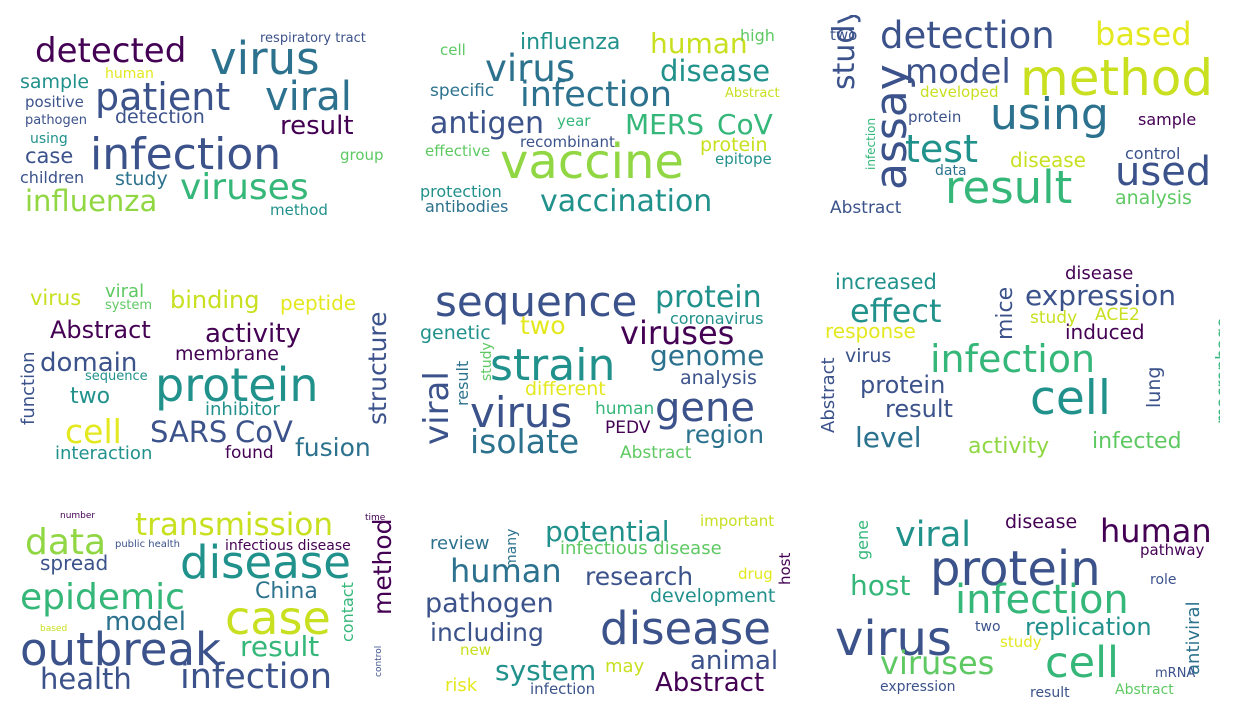 The image size is (1246, 724). What do you see at coordinates (487, 123) in the screenshot?
I see `cloud-word: antigen` at bounding box center [487, 123].